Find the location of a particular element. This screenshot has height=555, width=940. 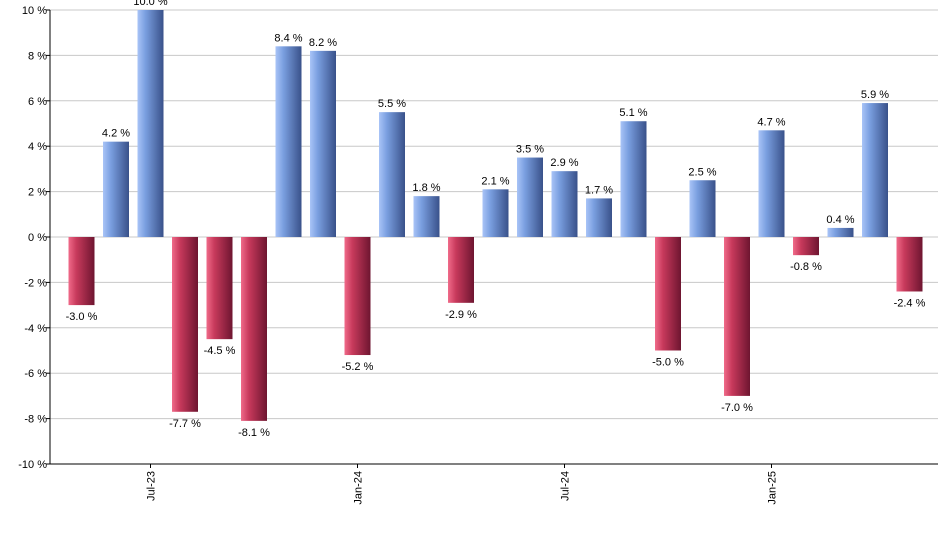

bar-value-label: 4.2 % is located at coordinates (116, 134).